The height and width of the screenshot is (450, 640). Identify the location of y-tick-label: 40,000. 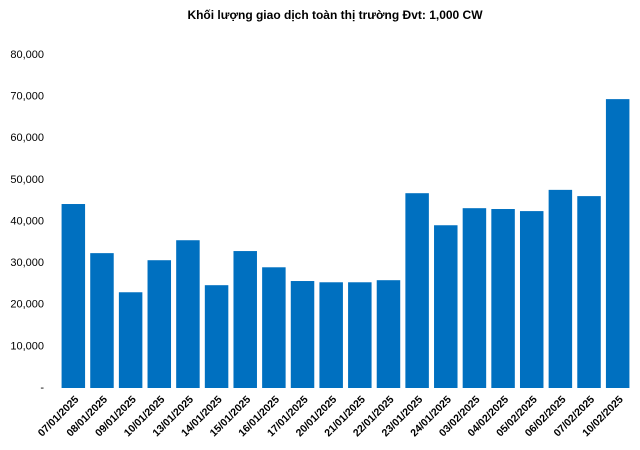
(27, 221).